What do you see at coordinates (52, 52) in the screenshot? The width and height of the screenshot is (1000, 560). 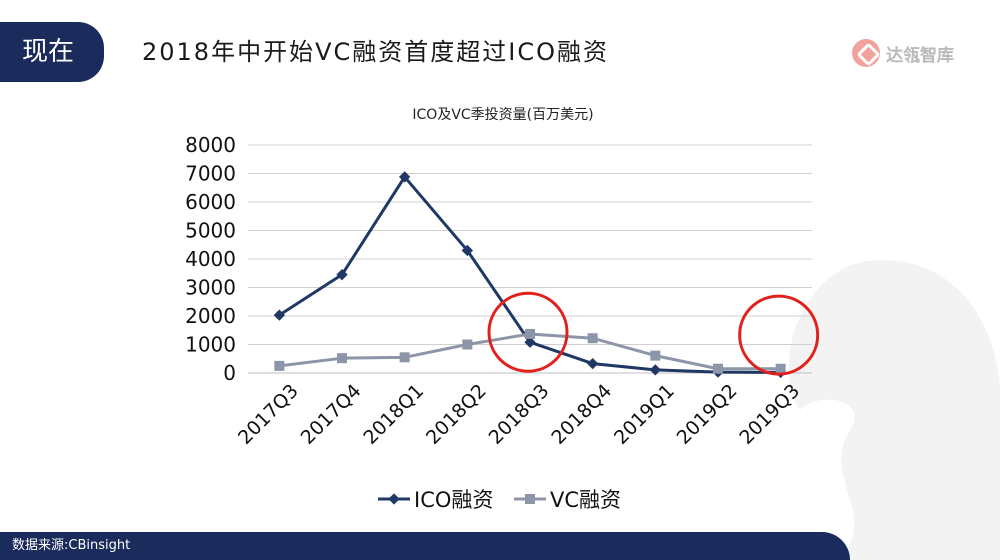 I see `section-tab: 现在` at bounding box center [52, 52].